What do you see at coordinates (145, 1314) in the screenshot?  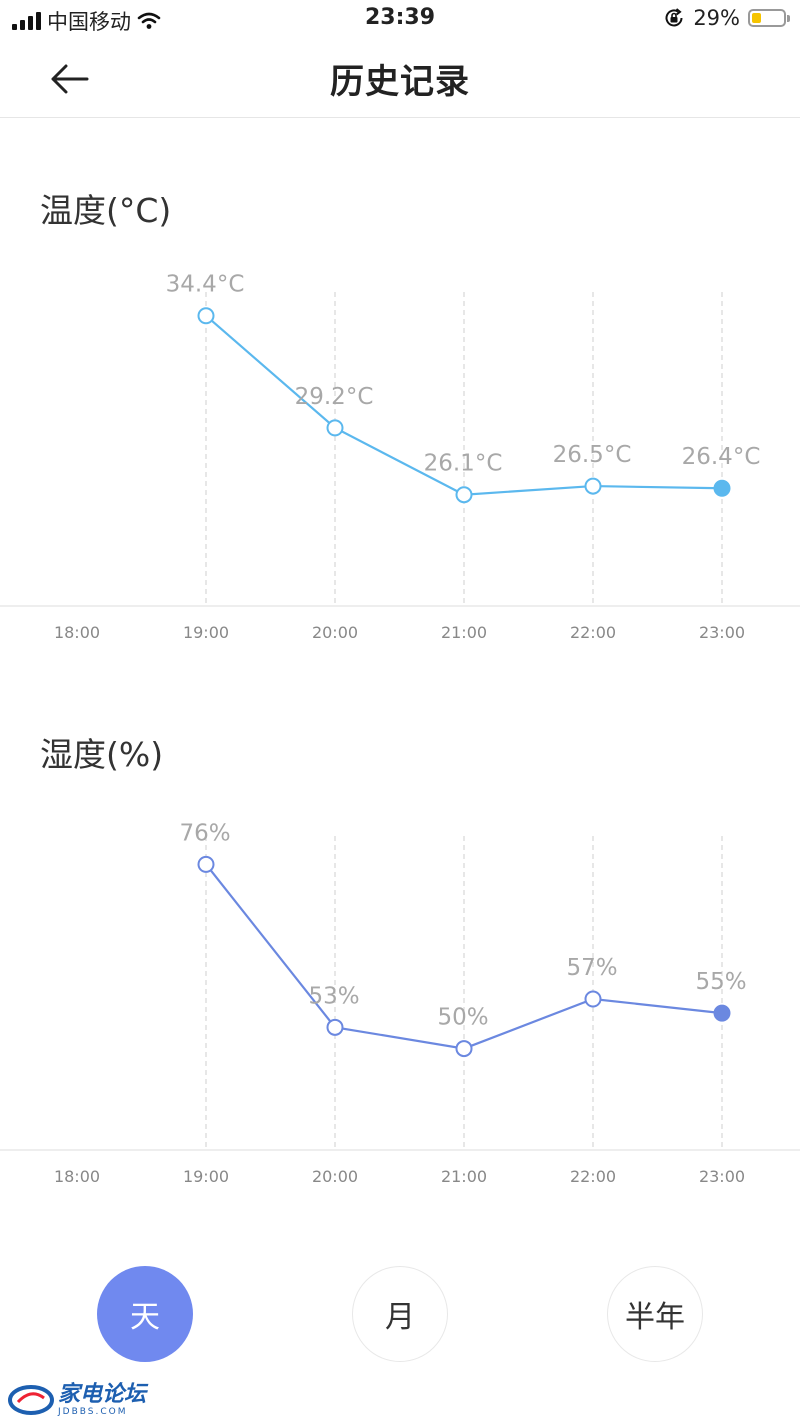 I see `period-day-button: 天` at bounding box center [145, 1314].